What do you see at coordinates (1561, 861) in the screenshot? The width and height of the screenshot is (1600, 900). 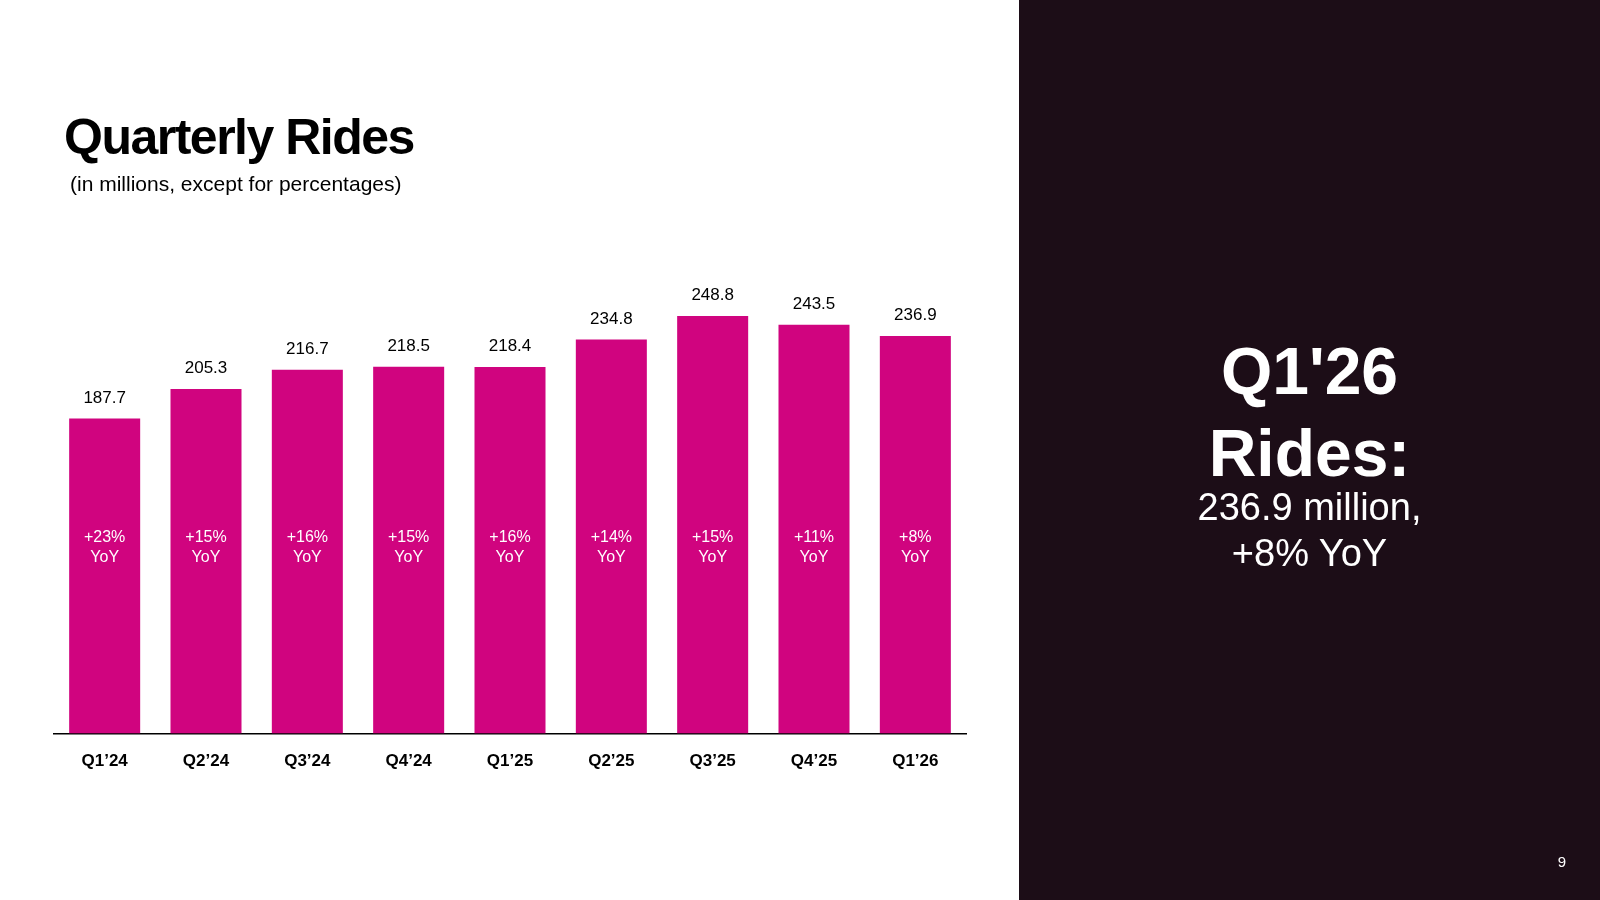 I see `text: 9` at bounding box center [1561, 861].